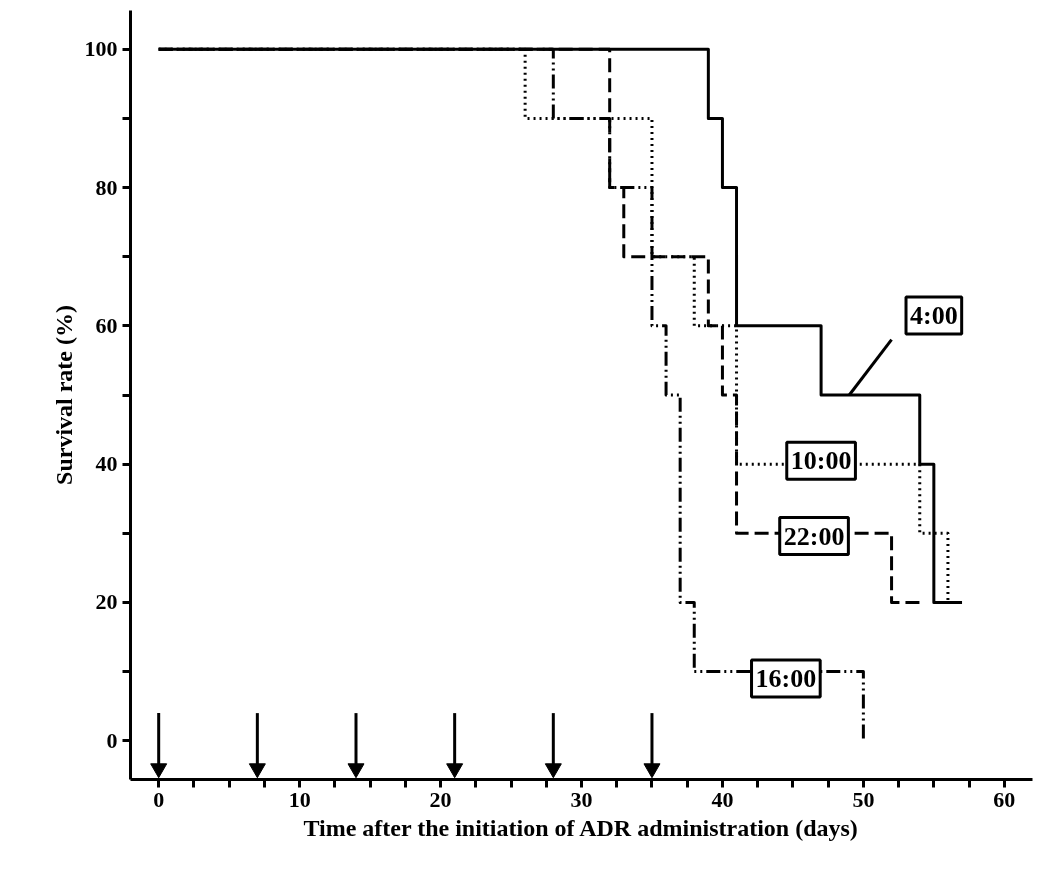  Describe the element at coordinates (786, 679) in the screenshot. I see `series-label: 16:00` at that location.